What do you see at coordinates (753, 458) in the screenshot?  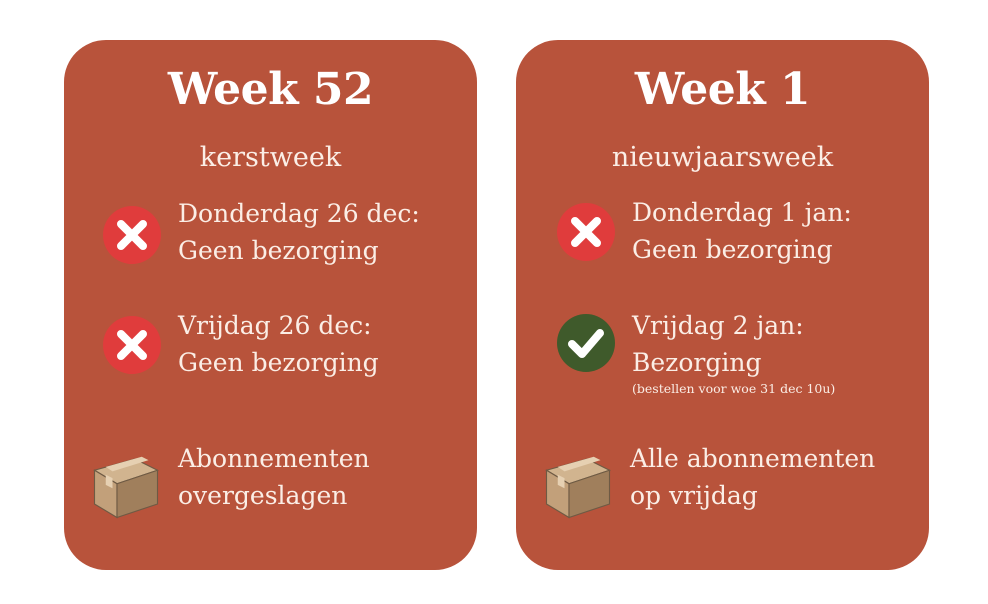 I see `item-day: Alle abonnementen` at bounding box center [753, 458].